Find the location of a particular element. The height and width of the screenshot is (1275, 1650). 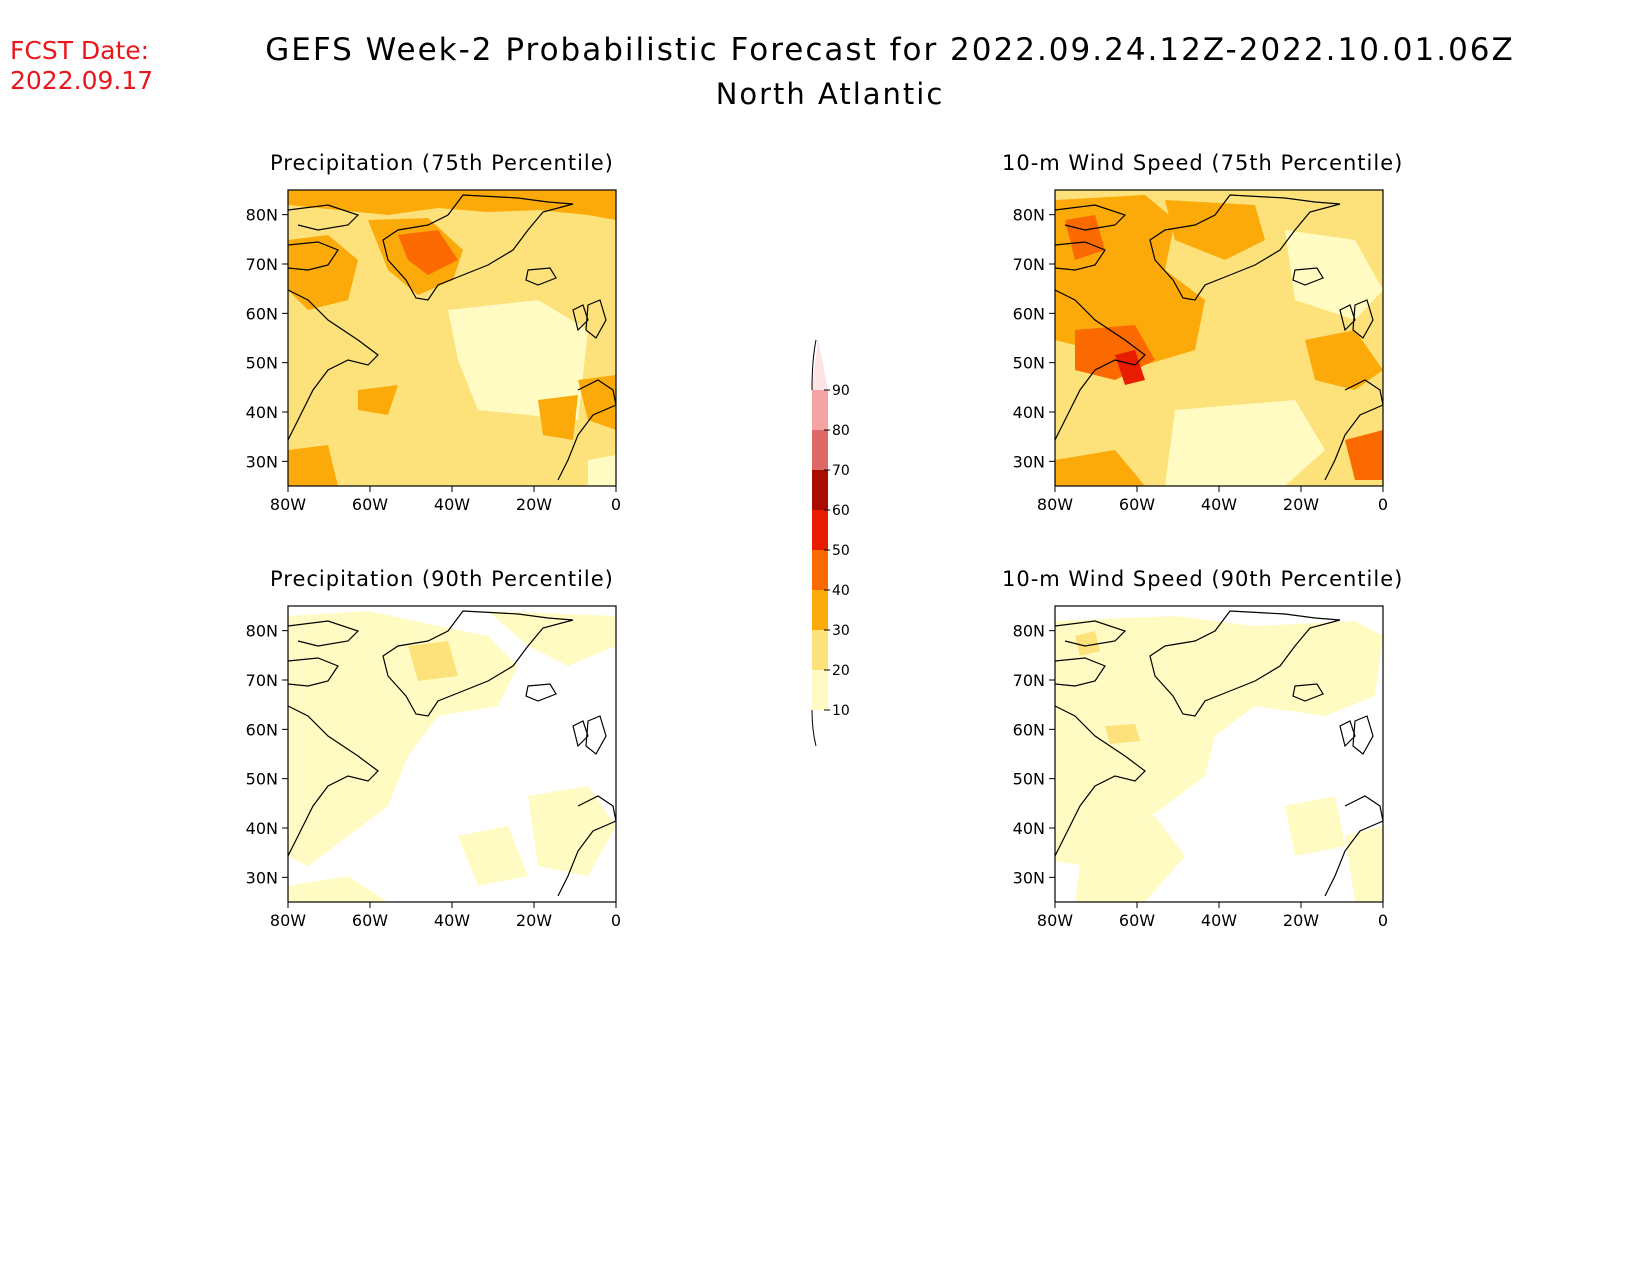

region-title: North Atlantic is located at coordinates (830, 94).